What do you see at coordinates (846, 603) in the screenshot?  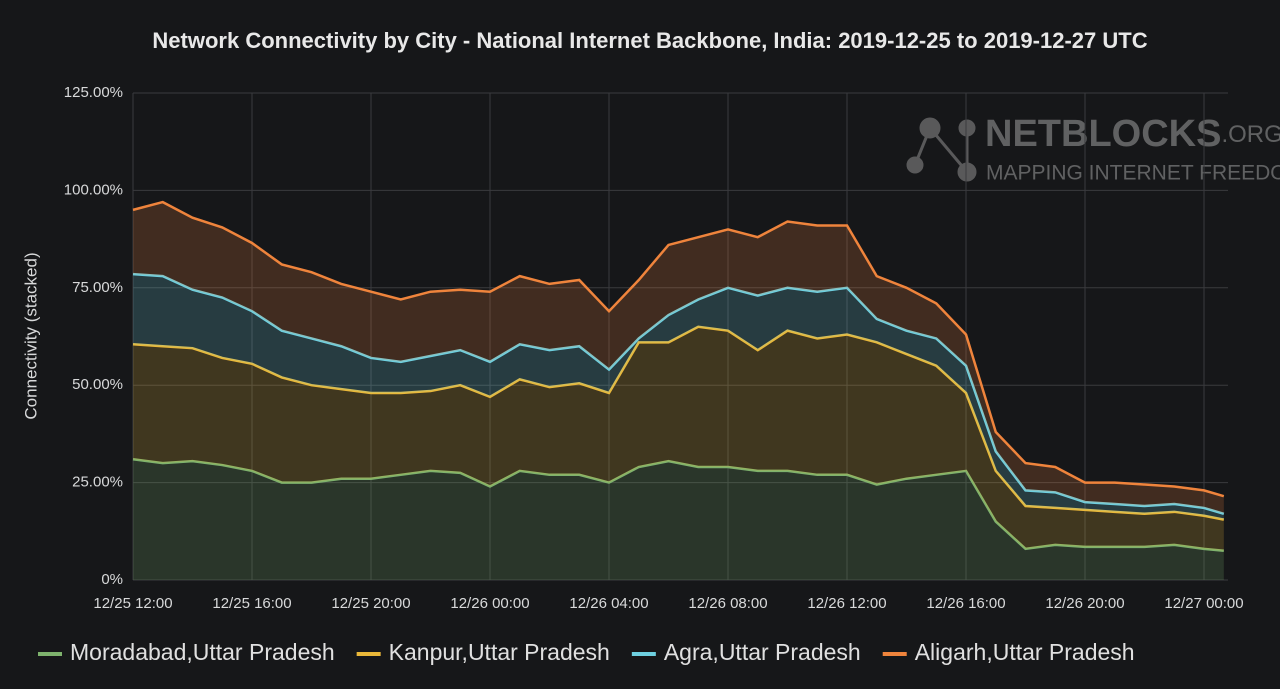 I see `x-tick-label: 12/26 12:00` at bounding box center [846, 603].